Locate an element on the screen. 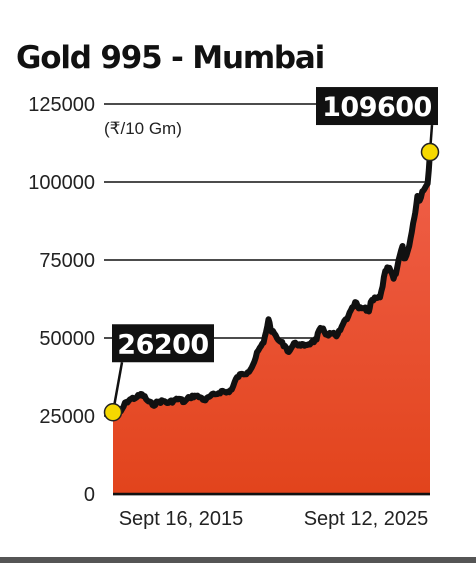 The width and height of the screenshot is (476, 563). x-axis-tick-labels: Sept 16, 2015 Sept 12, 2025 is located at coordinates (274, 519).